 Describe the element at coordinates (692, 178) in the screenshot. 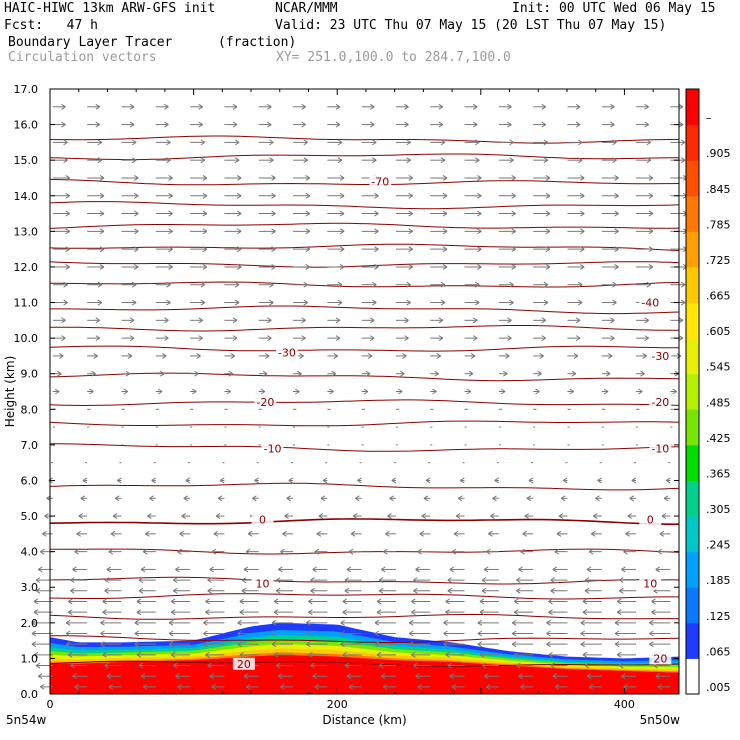

I see `colorbar-swatch` at that location.